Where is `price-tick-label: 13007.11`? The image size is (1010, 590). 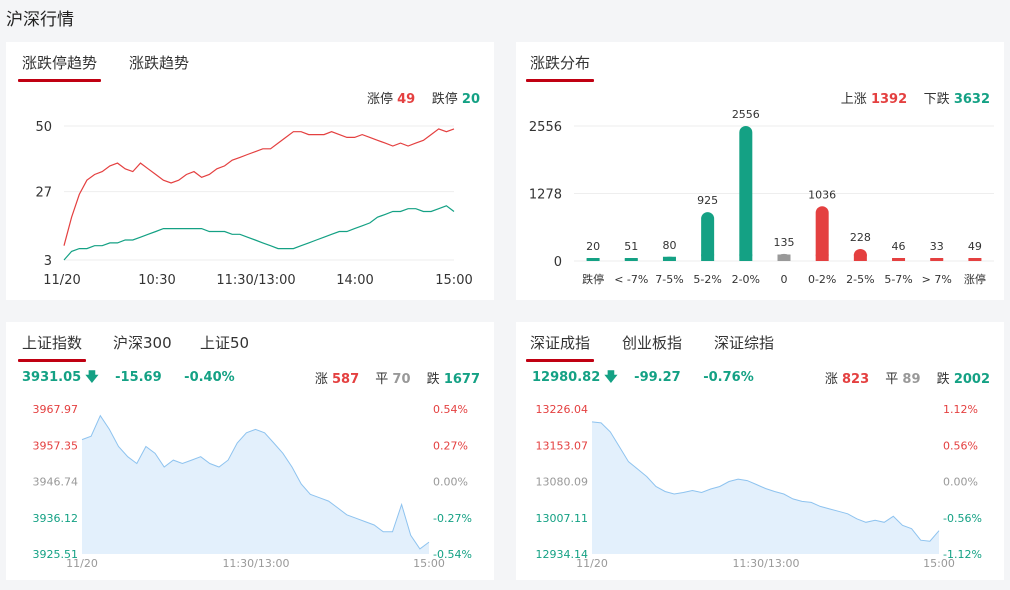
price-tick-label: 13007.11 is located at coordinates (562, 518).